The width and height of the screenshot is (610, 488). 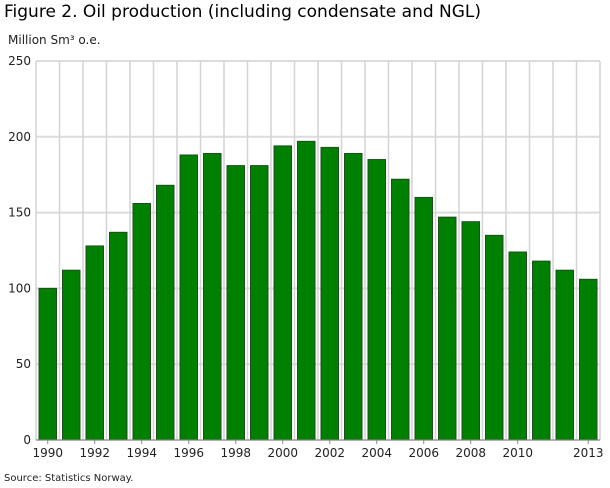 What do you see at coordinates (588, 453) in the screenshot?
I see `x-tick-label: 2013` at bounding box center [588, 453].